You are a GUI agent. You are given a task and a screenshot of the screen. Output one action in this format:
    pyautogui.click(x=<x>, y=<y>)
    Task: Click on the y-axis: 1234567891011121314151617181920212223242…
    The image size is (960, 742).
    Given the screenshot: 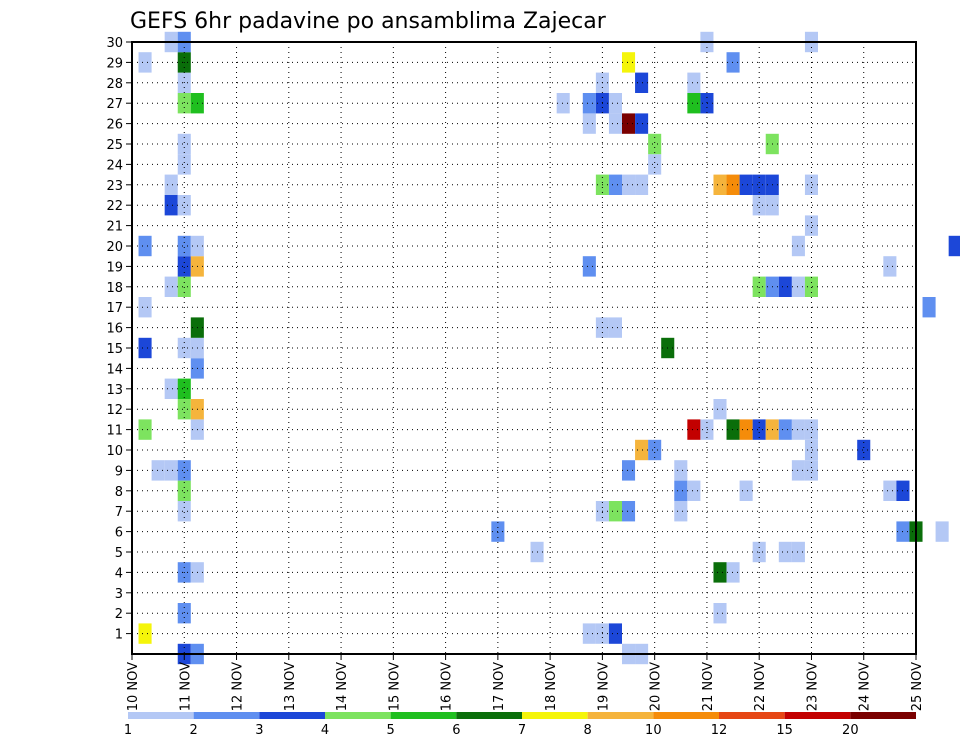 What is the action you would take?
    pyautogui.click(x=119, y=339)
    